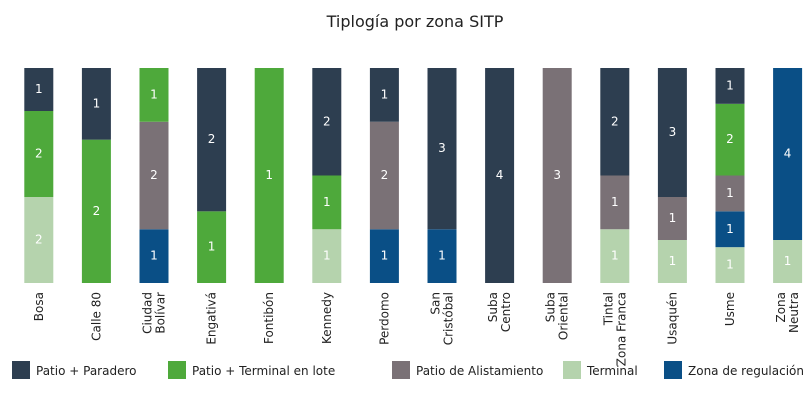 The image size is (807, 410). Describe the element at coordinates (212, 318) in the screenshot. I see `x-tick-label: Engativá` at that location.